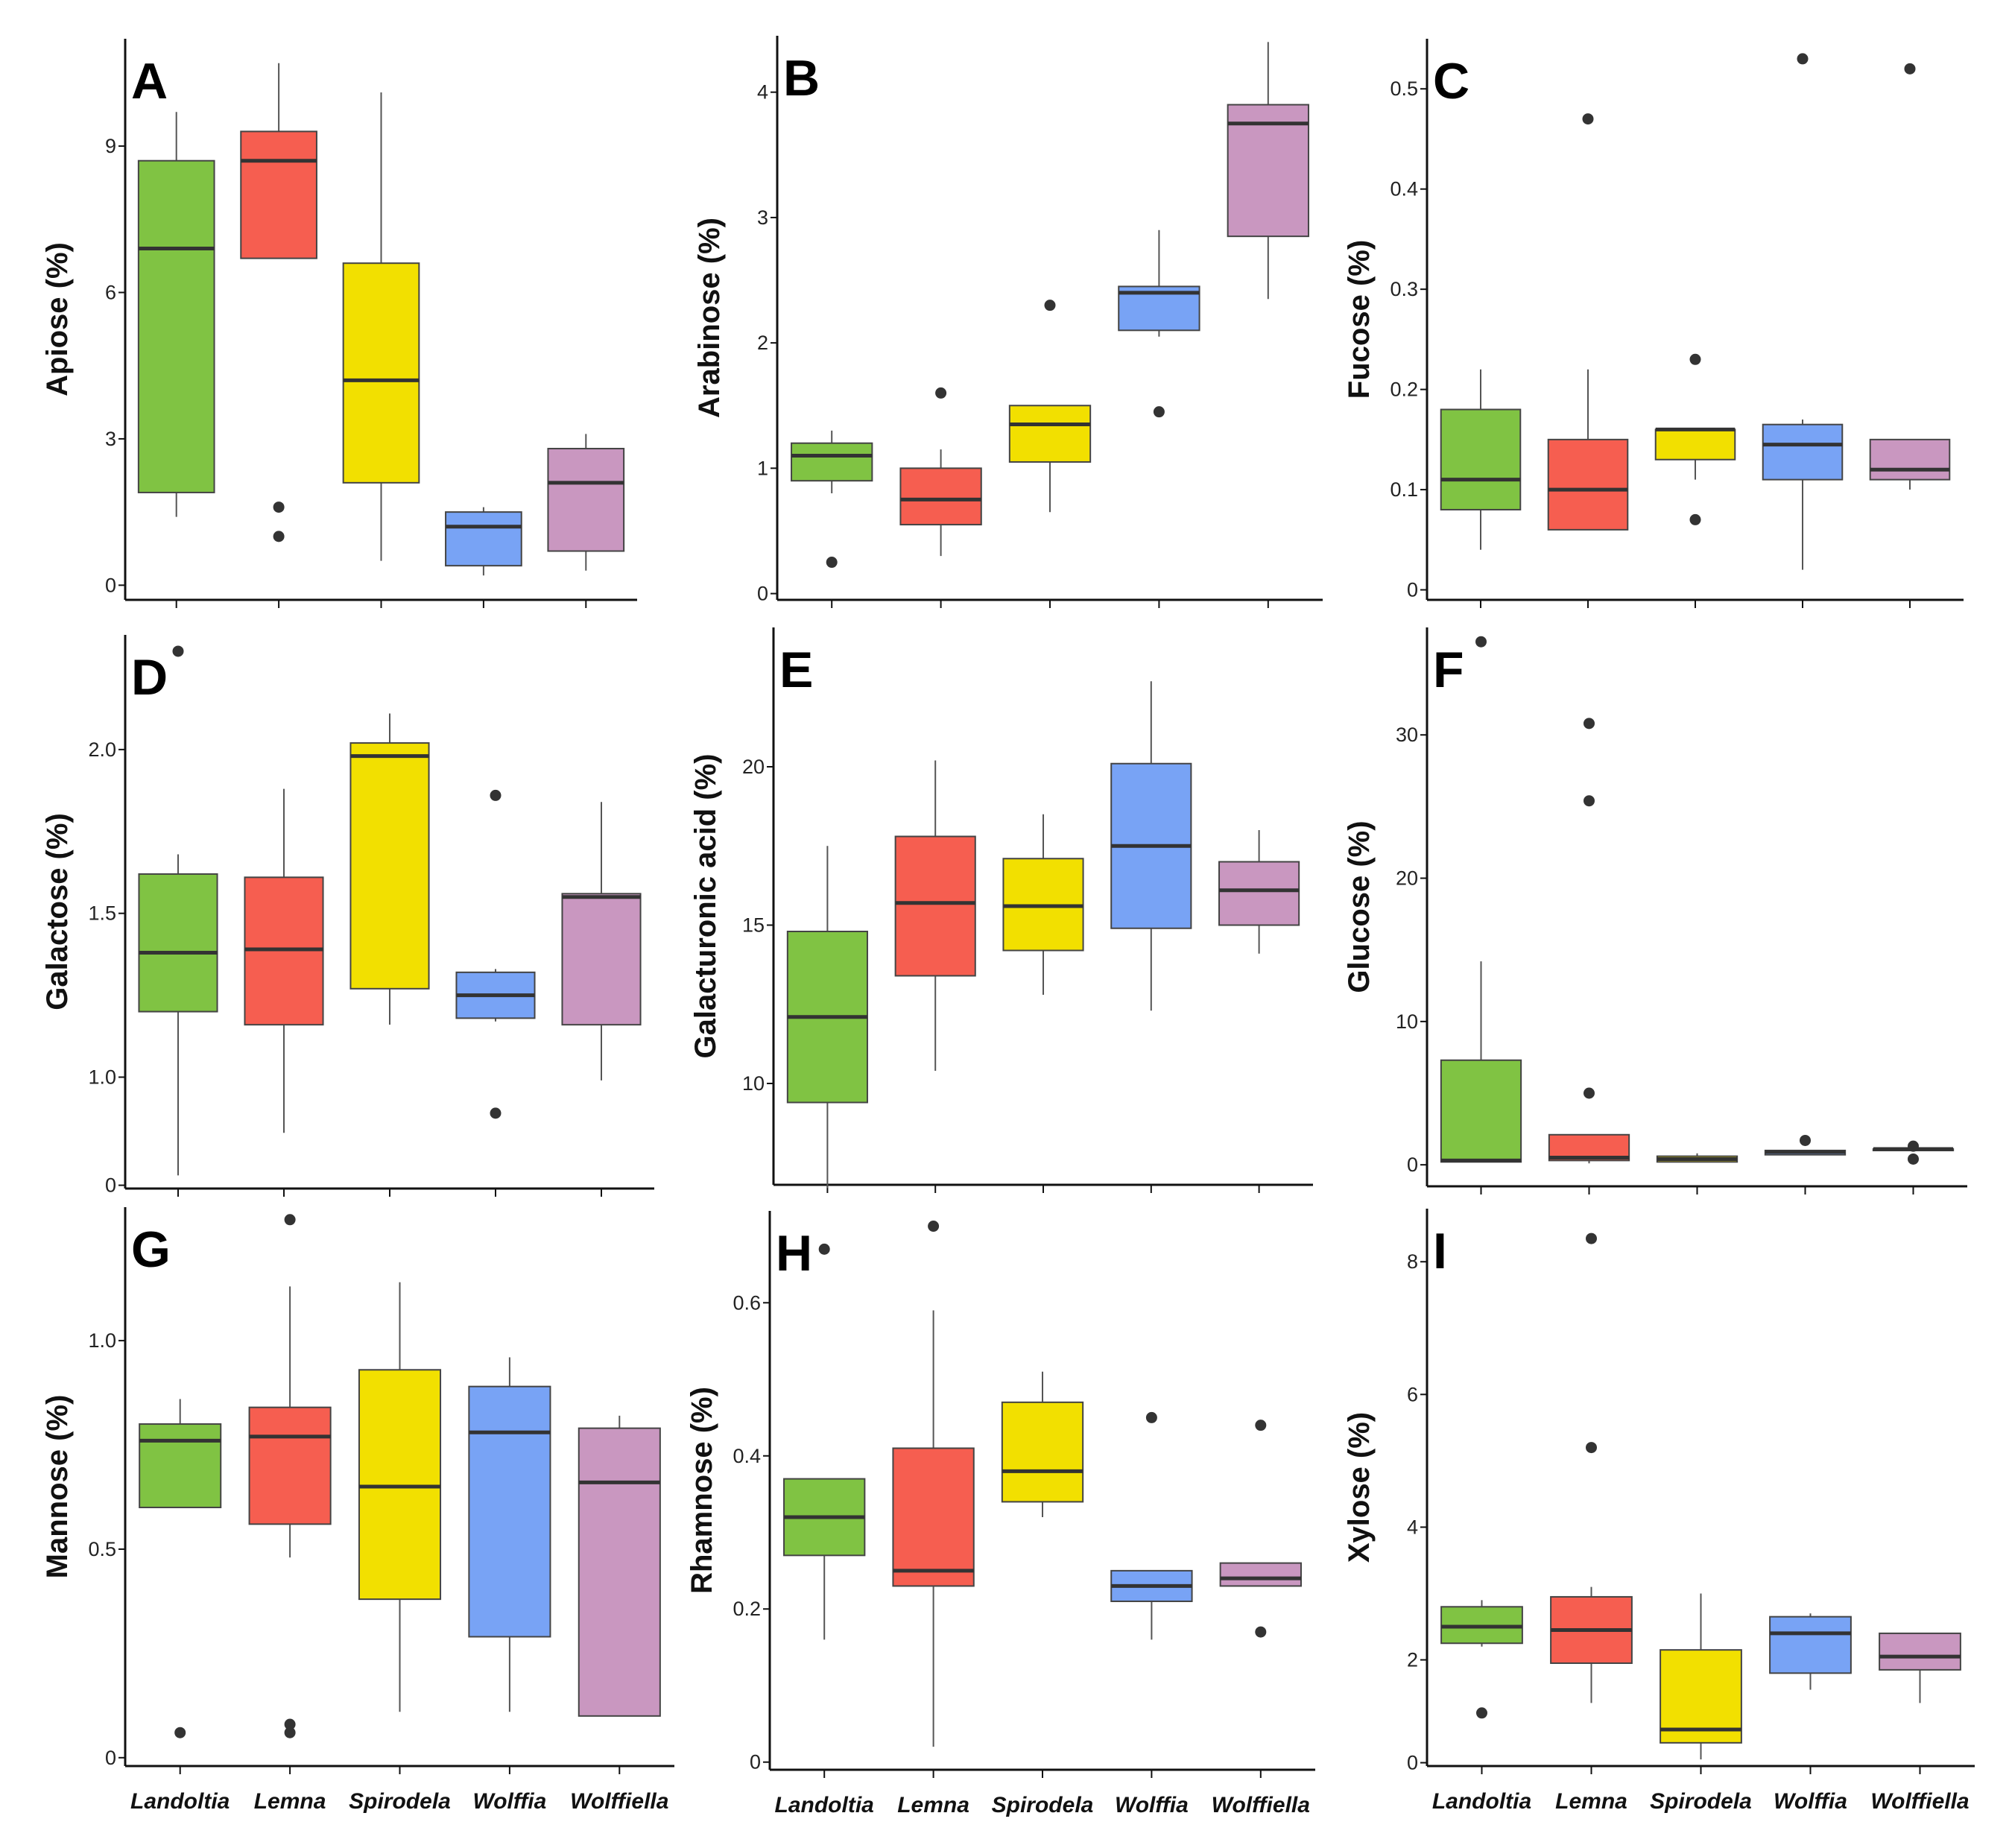 The image size is (2009, 1848). Describe the element at coordinates (1653, 323) in the screenshot. I see `panel-c: 0 0.1 0.2 0.3 0.4 0.5 Fucose (%) C` at that location.